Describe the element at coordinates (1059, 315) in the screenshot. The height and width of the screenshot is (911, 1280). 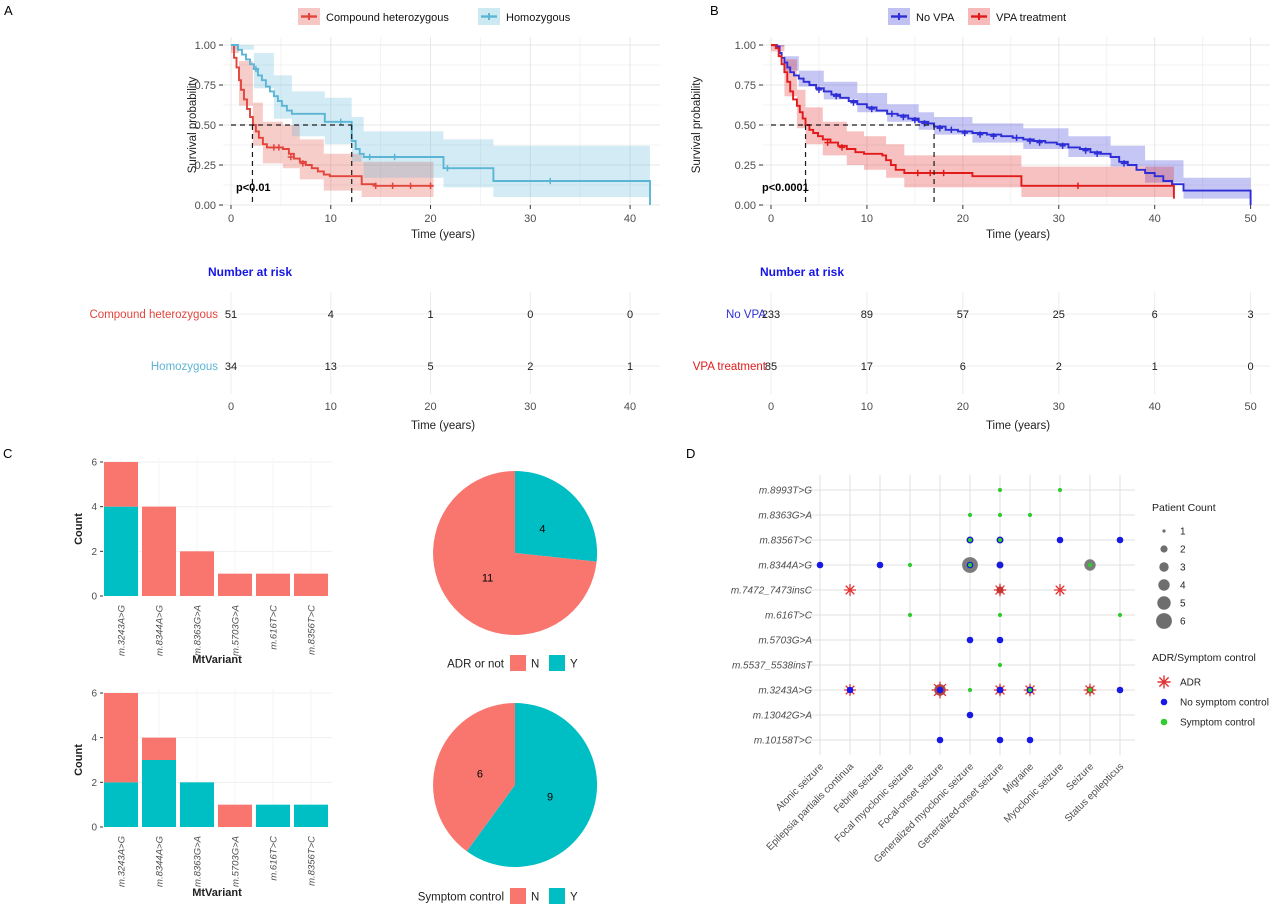
I see `svg-text: 25` at that location.